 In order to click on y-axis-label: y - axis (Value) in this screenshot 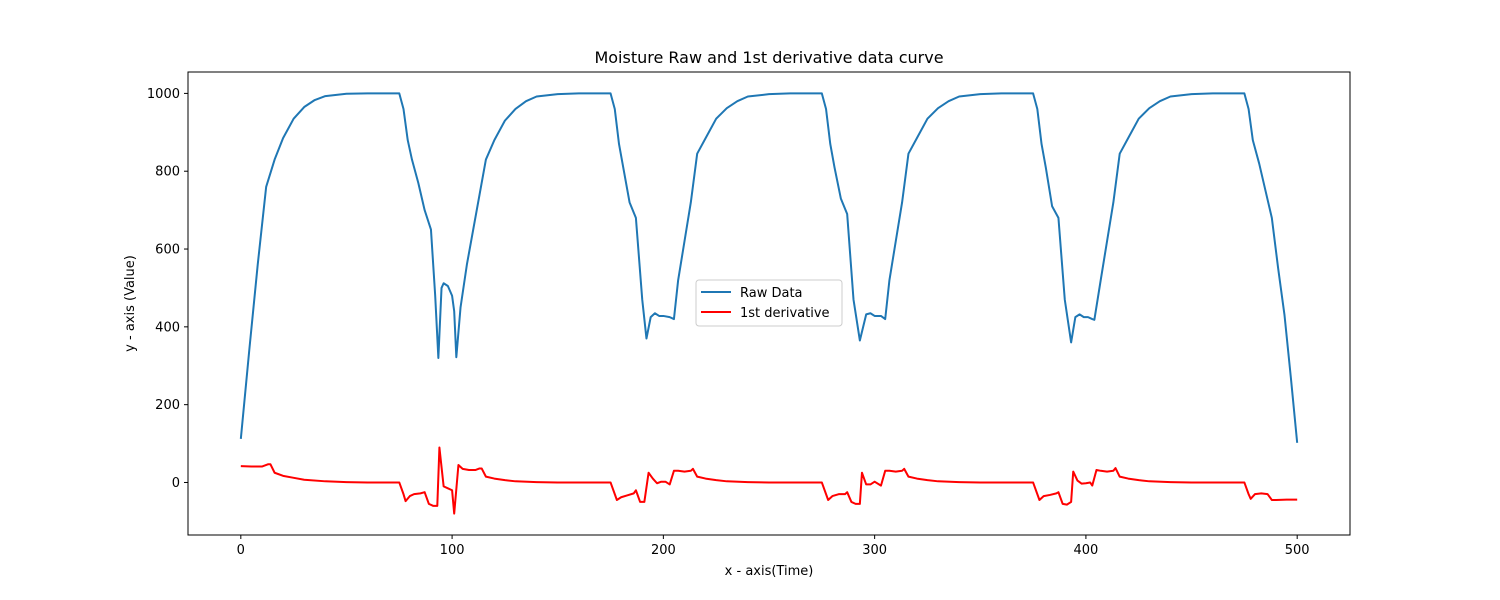, I will do `click(130, 303)`.